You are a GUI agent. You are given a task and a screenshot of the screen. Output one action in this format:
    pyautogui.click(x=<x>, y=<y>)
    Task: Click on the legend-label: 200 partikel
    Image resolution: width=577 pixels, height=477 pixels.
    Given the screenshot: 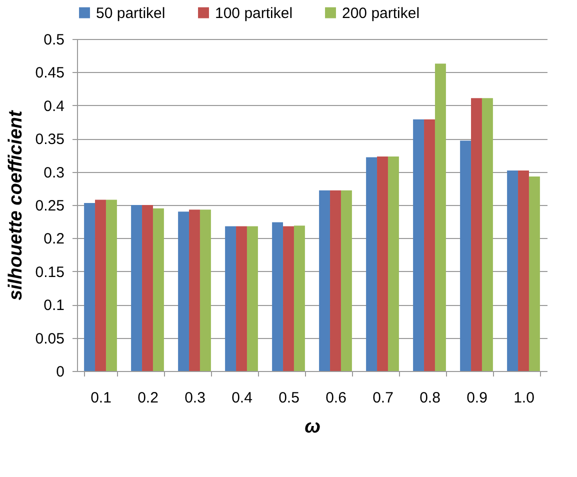 What is the action you would take?
    pyautogui.click(x=381, y=13)
    